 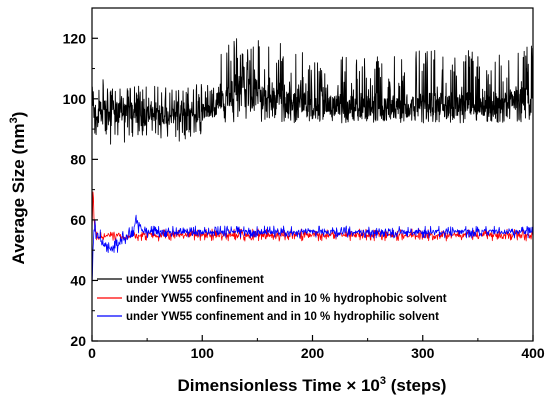 I want to click on x-tick-label-100: 100, so click(x=203, y=353).